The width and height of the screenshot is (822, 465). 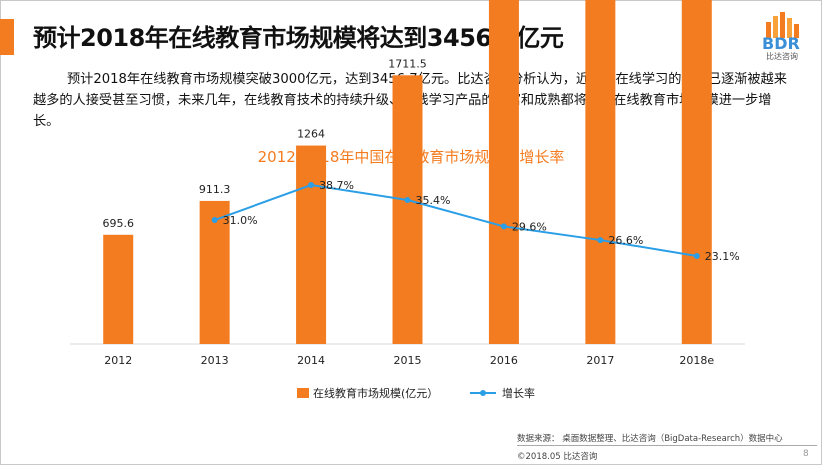 I want to click on x-tick-2018e: 2018e, so click(x=696, y=360).